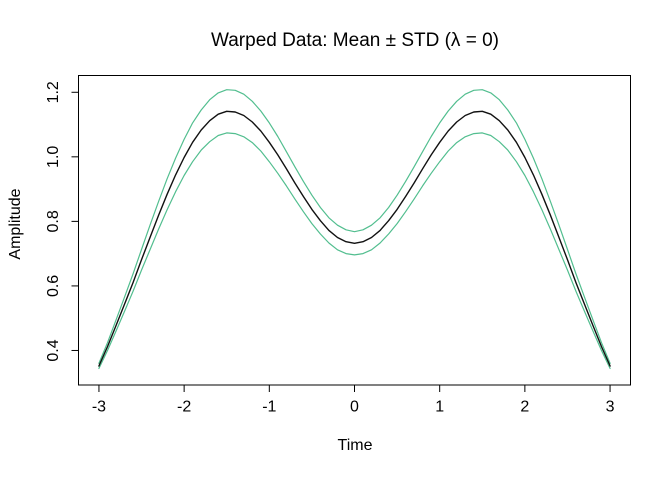 This screenshot has height=480, width=672. Describe the element at coordinates (184, 407) in the screenshot. I see `x-tick-label: -2` at that location.